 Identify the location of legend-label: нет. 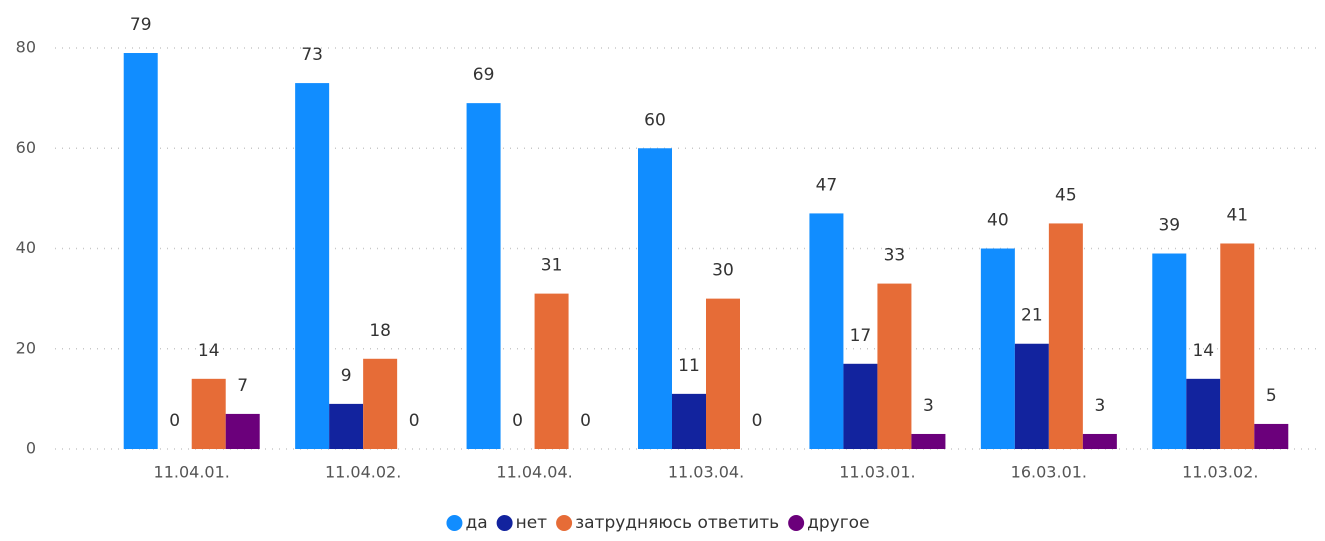
(532, 523).